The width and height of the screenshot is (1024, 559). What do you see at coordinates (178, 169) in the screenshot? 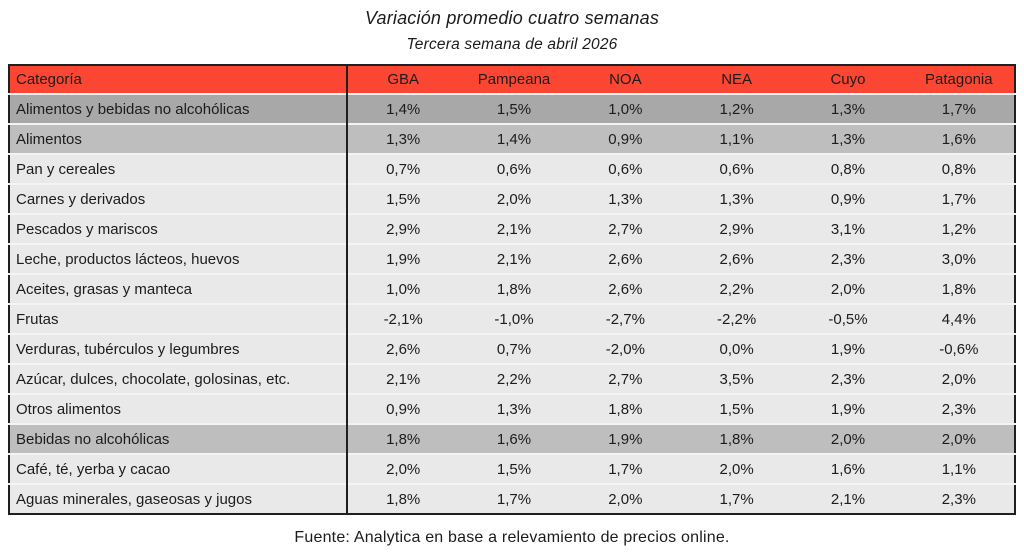
I see `category-cell: Pan y cereales` at bounding box center [178, 169].